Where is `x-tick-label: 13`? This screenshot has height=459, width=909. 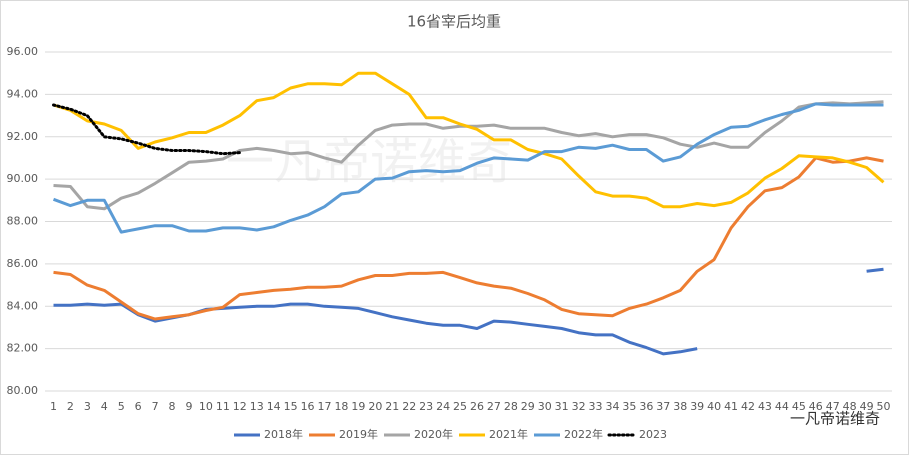 x-tick-label: 13 is located at coordinates (257, 406).